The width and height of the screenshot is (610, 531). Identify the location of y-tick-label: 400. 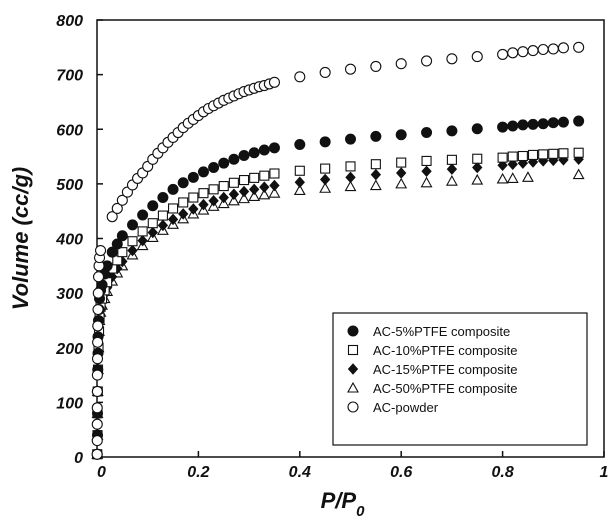
(69, 240).